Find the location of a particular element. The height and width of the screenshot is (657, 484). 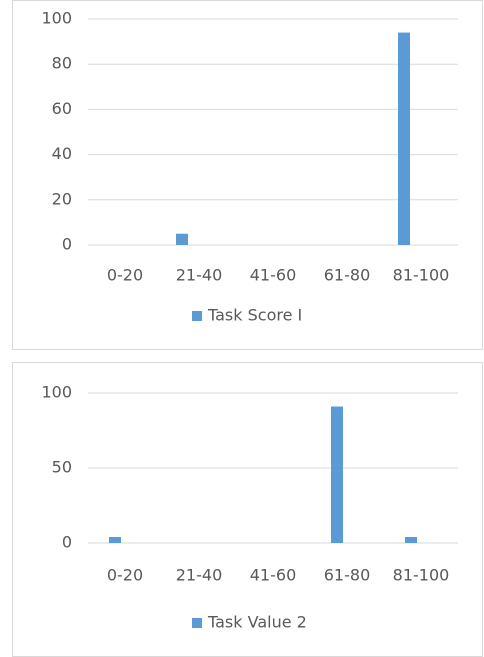

y-tick-label: 40 is located at coordinates (62, 153).